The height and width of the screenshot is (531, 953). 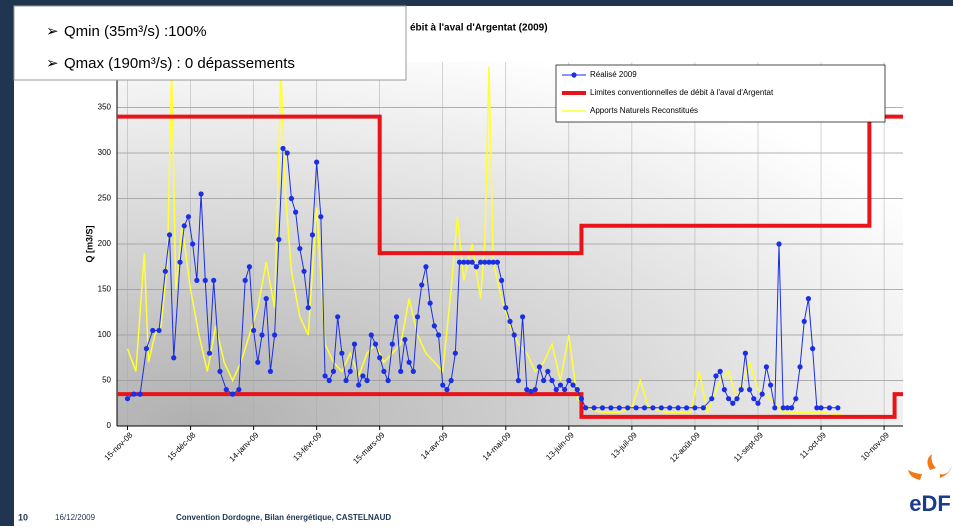 What do you see at coordinates (105, 289) in the screenshot?
I see `y-tick-label: 150` at bounding box center [105, 289].